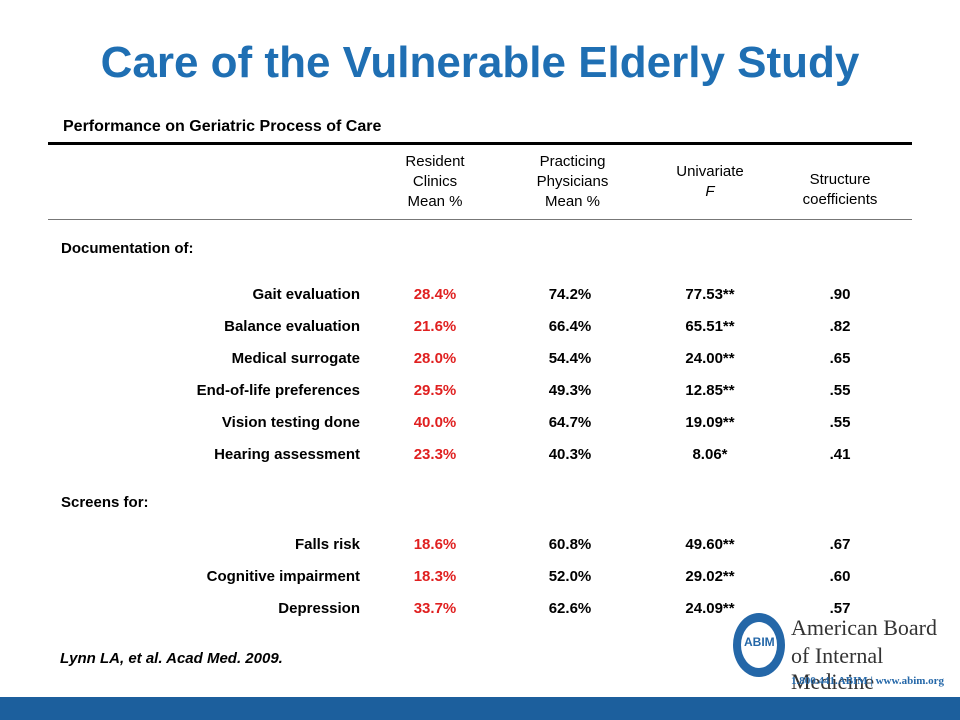 The height and width of the screenshot is (720, 960). I want to click on table-top-rule, so click(480, 143).